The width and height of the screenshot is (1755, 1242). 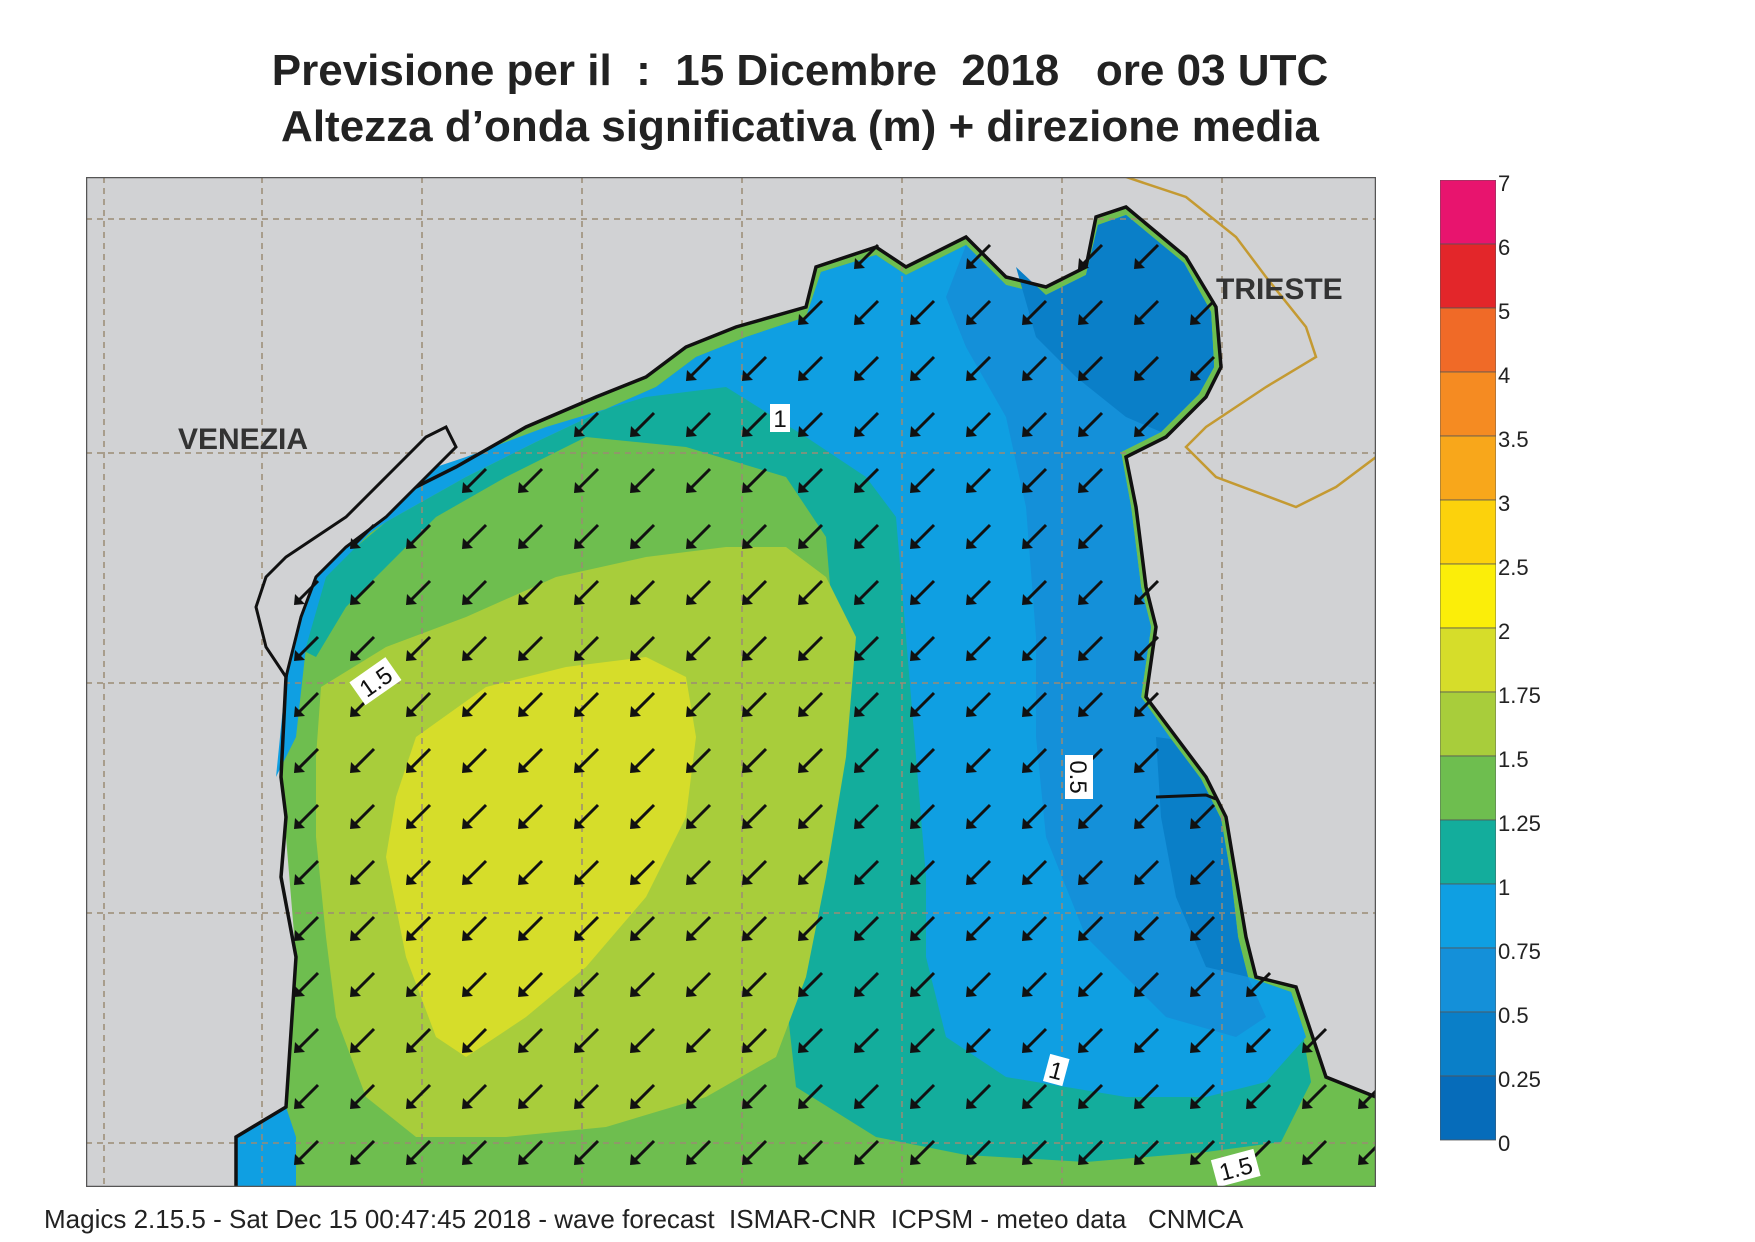 What do you see at coordinates (541, 857) in the screenshot?
I see `wave-band-1.75-2` at bounding box center [541, 857].